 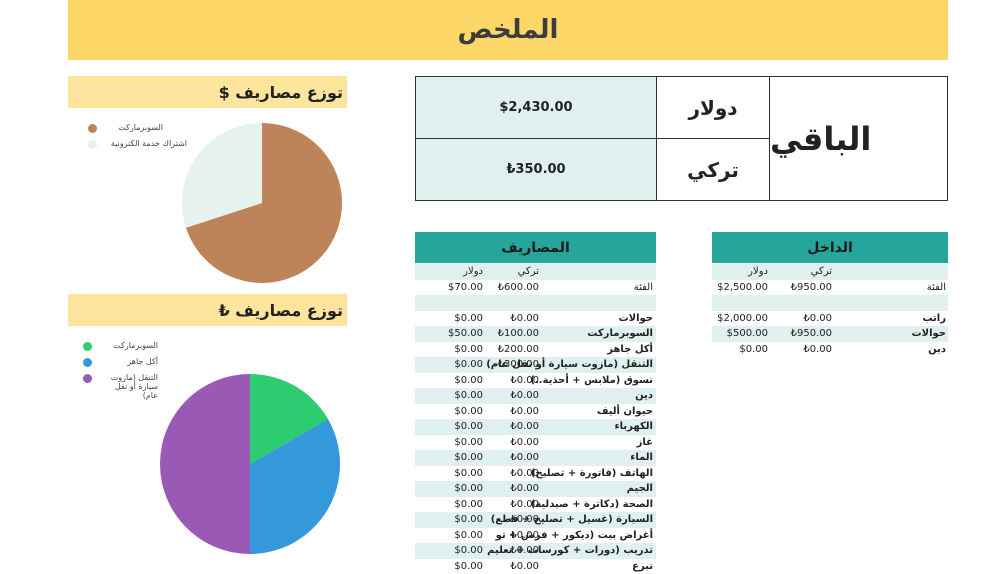 What do you see at coordinates (742, 287) in the screenshot?
I see `usd-total: $2,500.00` at bounding box center [742, 287].